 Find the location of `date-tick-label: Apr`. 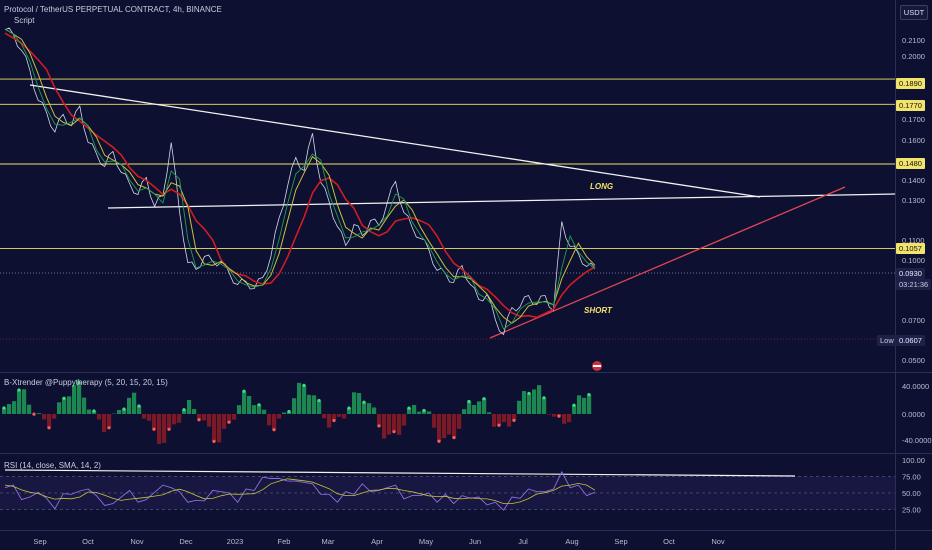

date-tick-label: Apr is located at coordinates (377, 541).